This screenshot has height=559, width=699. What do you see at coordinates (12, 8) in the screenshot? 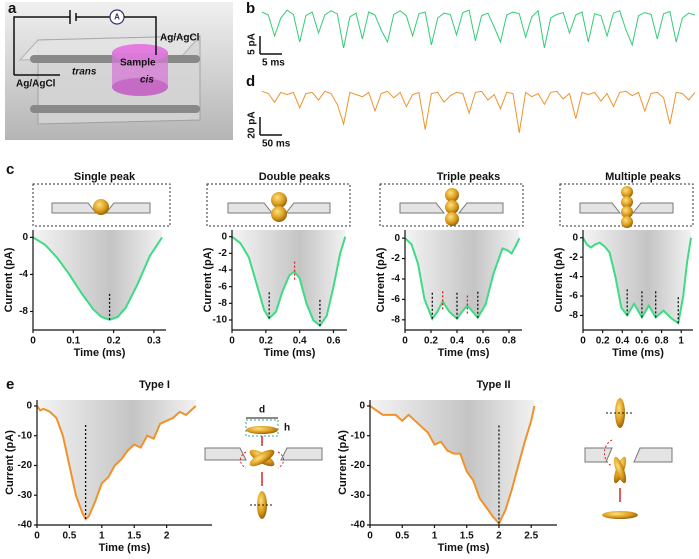
I see `panel-label: a` at bounding box center [12, 8].